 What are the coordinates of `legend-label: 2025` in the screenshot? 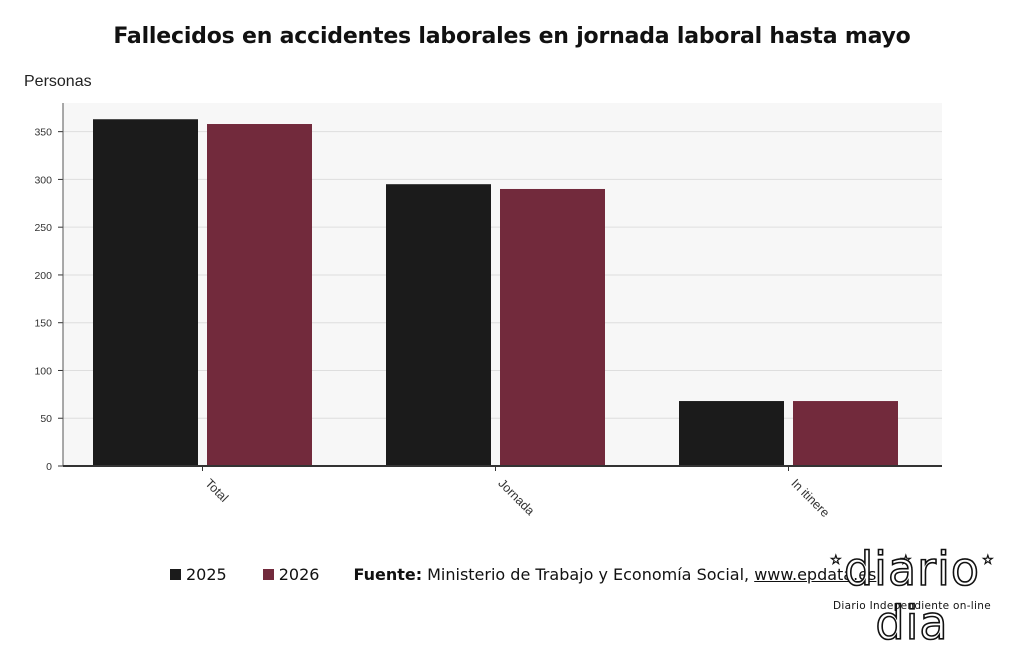 It's located at (206, 574).